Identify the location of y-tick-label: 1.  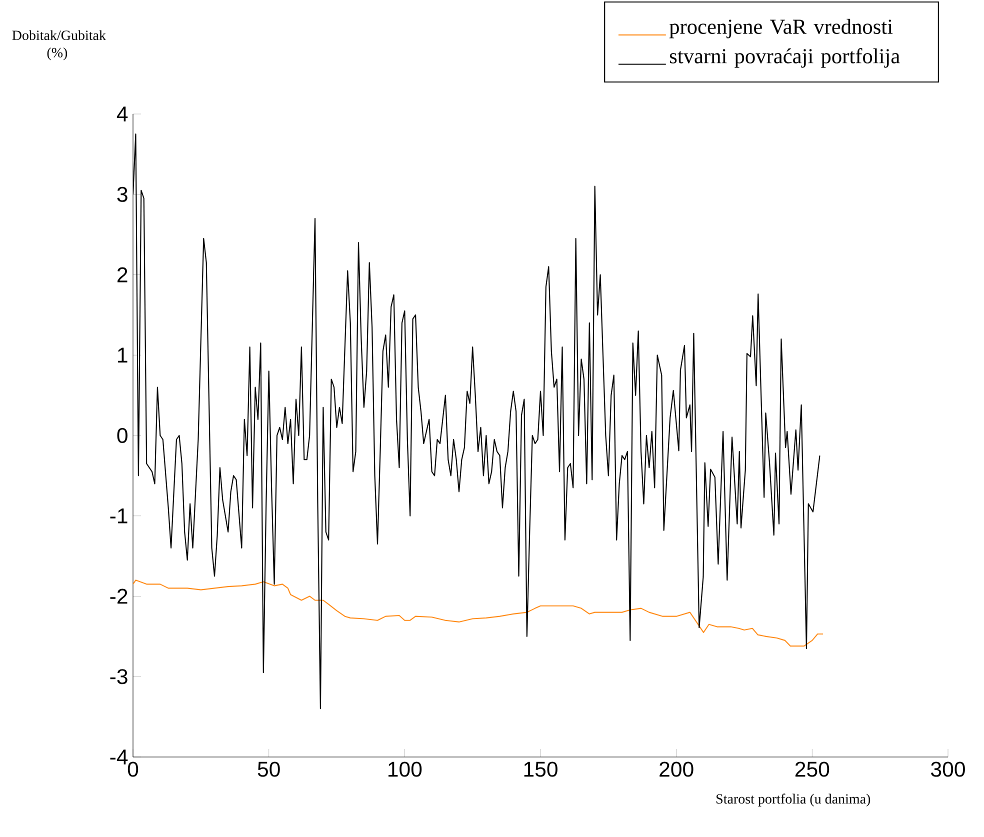
(123, 355).